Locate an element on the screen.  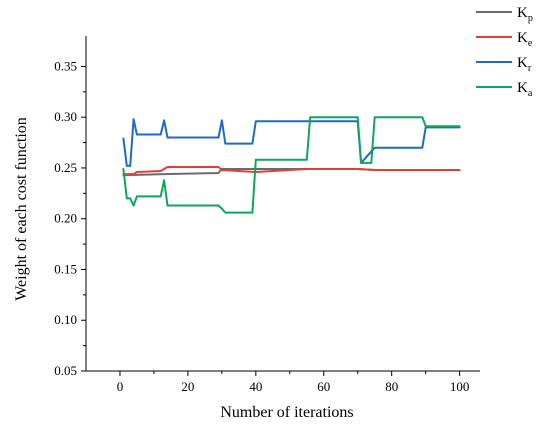
y-tick-label: 0.30 is located at coordinates (65, 116).